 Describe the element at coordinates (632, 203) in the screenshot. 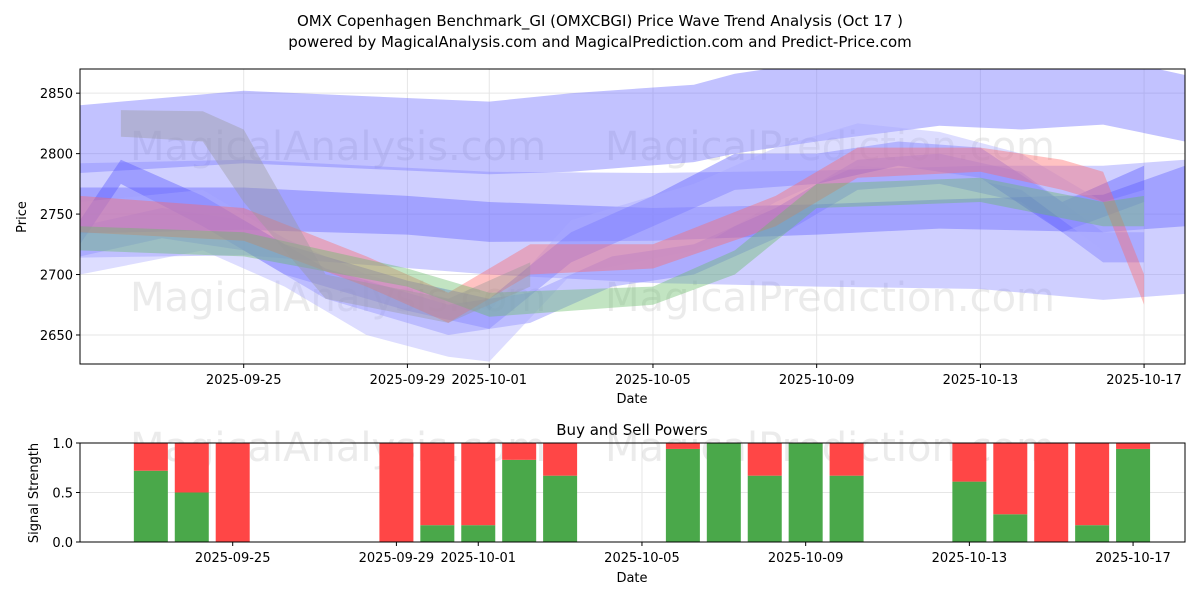

I see `wave-band-mid-wave` at that location.